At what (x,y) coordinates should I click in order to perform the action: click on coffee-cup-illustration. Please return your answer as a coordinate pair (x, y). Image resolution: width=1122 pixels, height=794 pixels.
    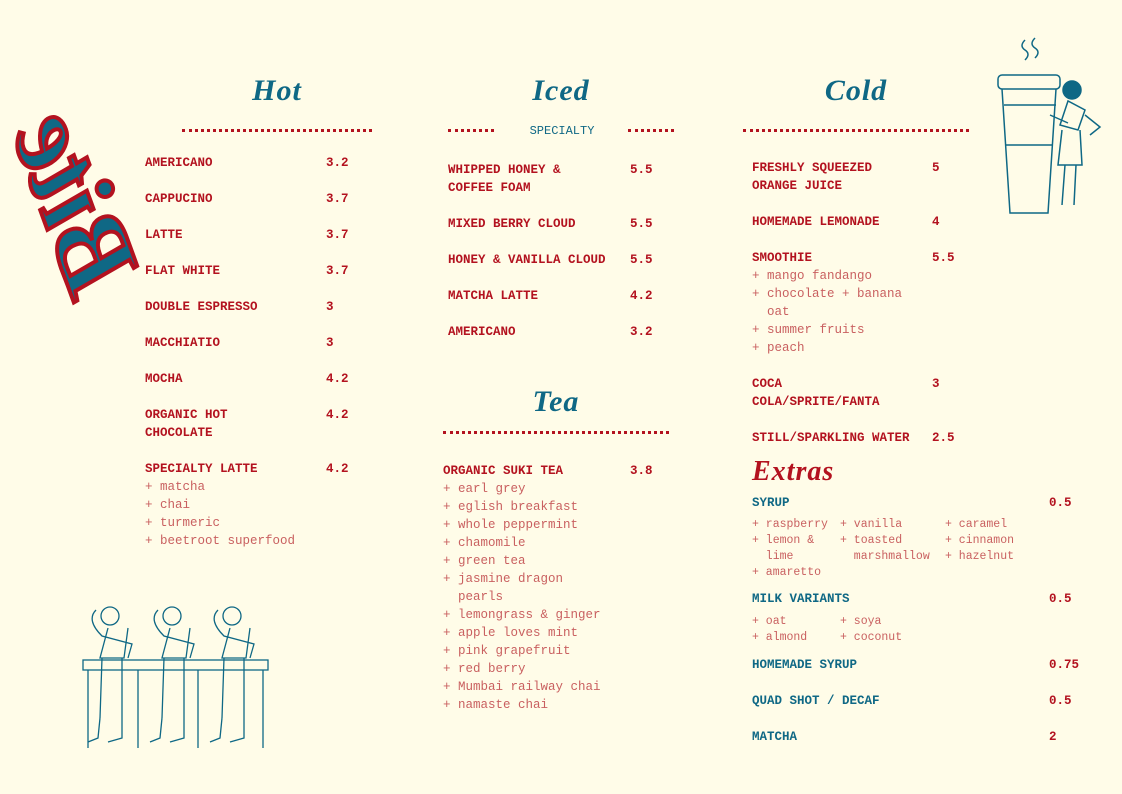
    Looking at the image, I should click on (1049, 125).